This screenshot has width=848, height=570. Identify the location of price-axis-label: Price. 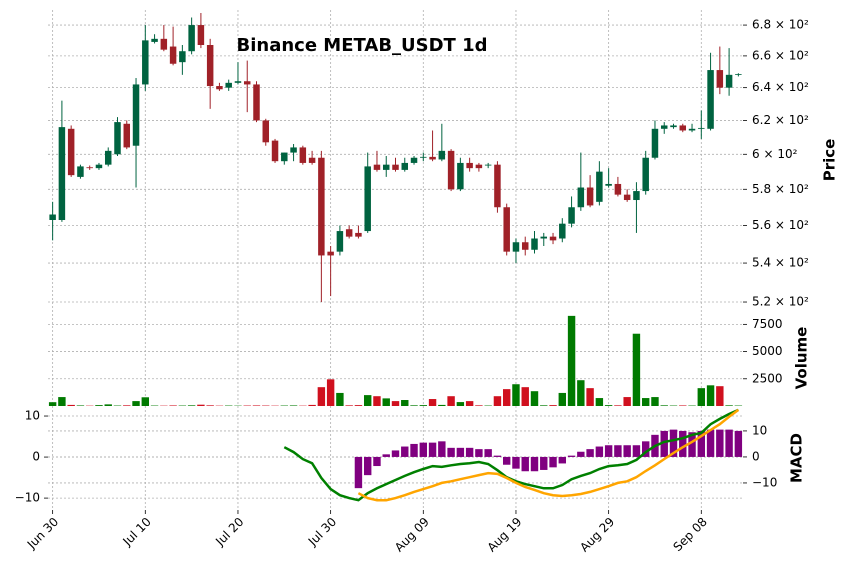
(830, 160).